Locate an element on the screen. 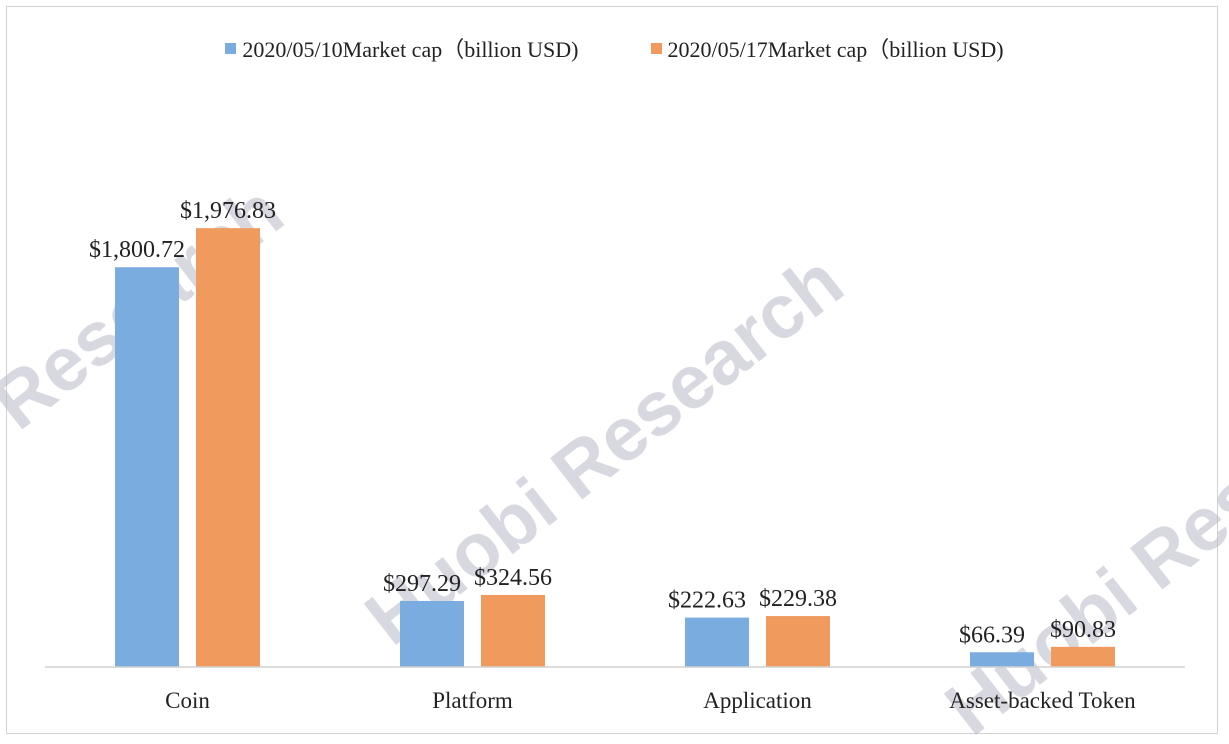  data-label: $66.39 is located at coordinates (992, 635).